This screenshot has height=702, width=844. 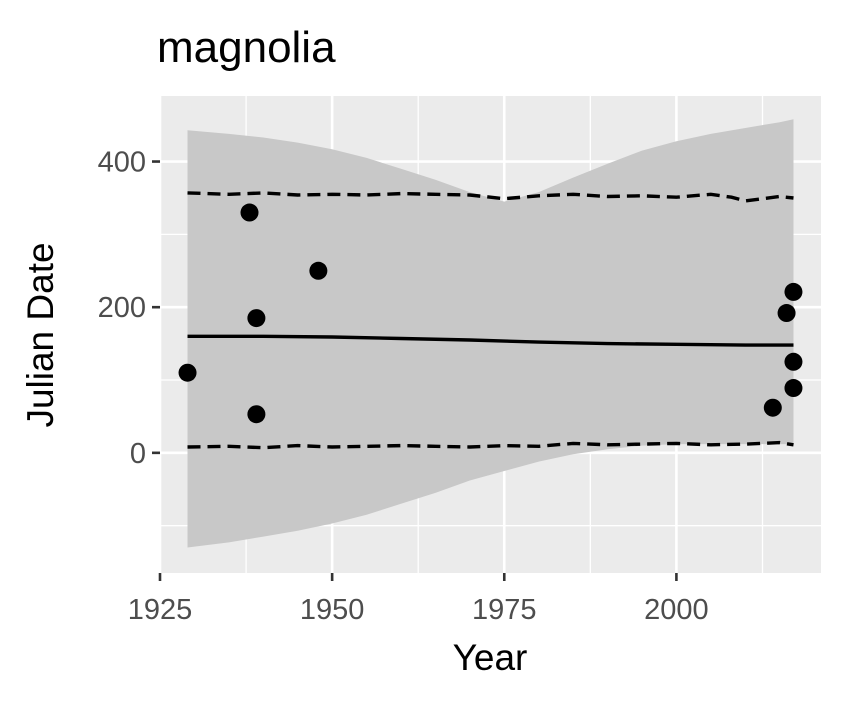 I want to click on y-tick-label: 400, so click(x=122, y=163).